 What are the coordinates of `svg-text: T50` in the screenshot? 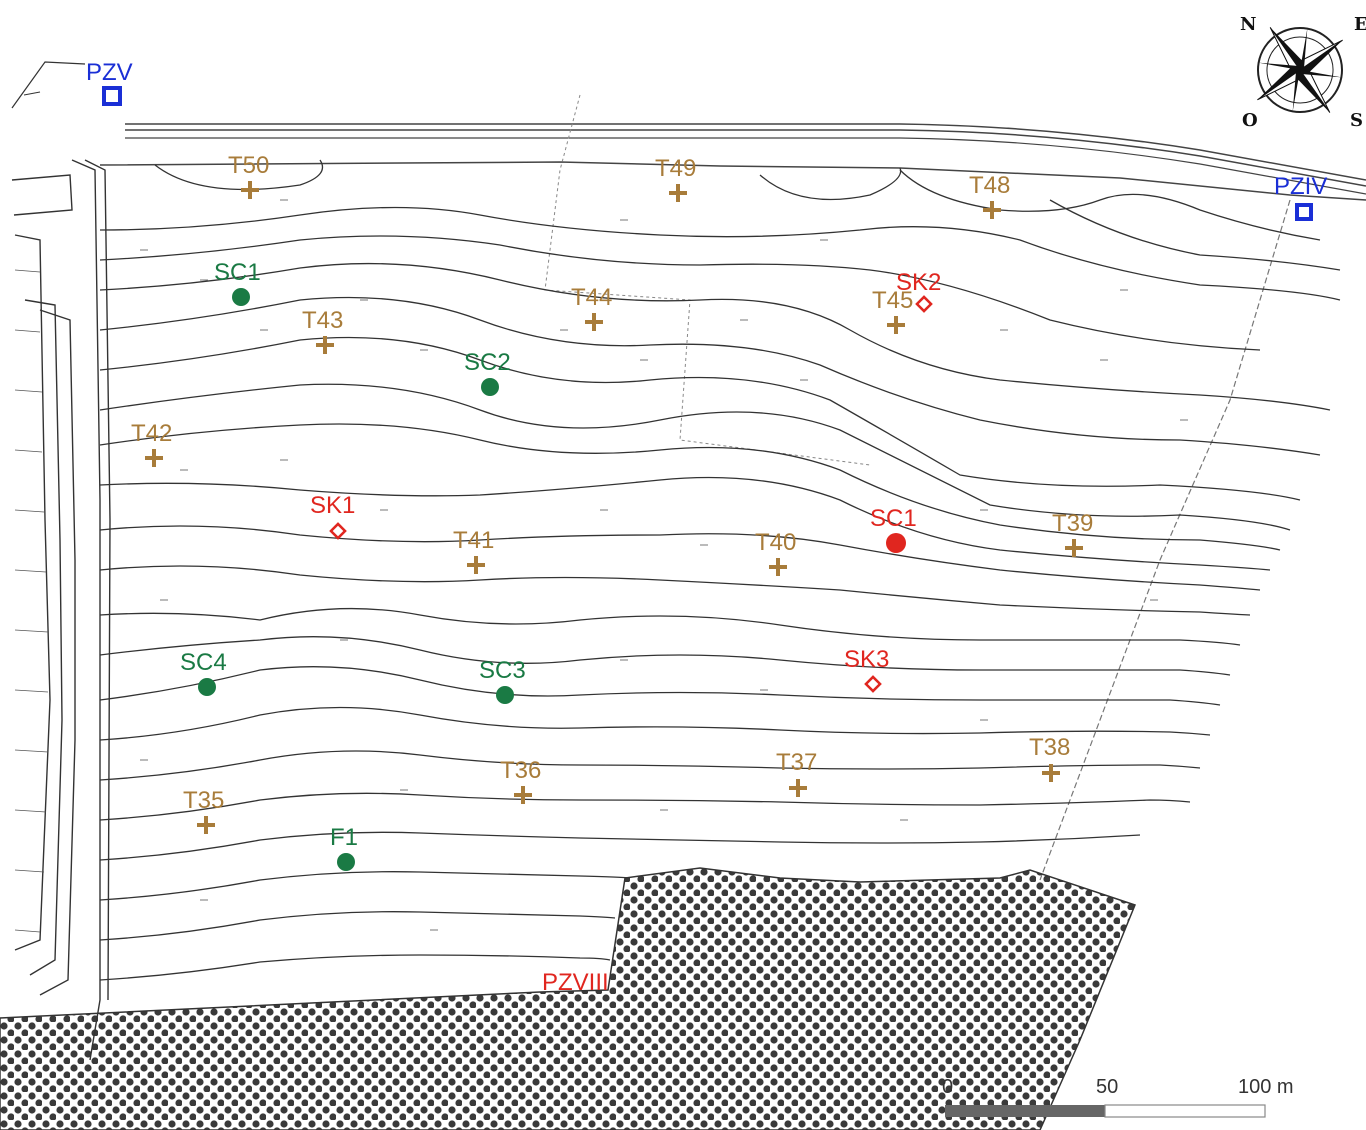 It's located at (248, 165).